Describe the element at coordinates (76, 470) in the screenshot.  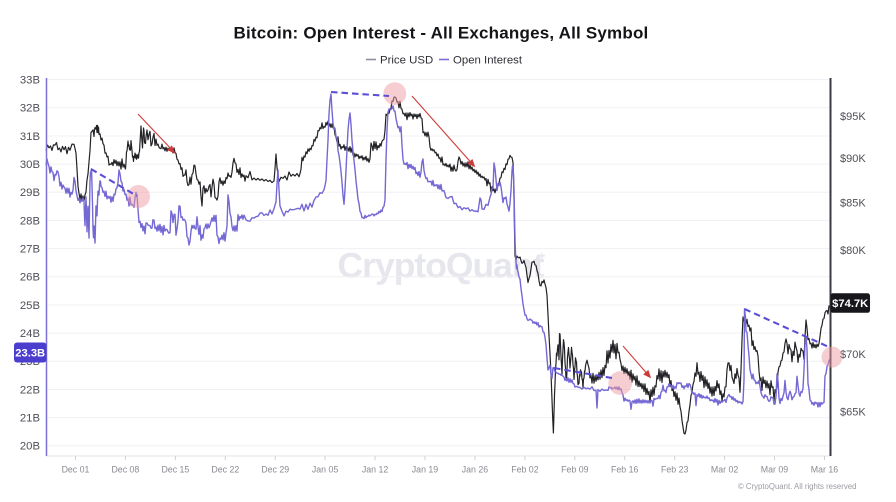
I see `svg-text: Dec 01` at that location.